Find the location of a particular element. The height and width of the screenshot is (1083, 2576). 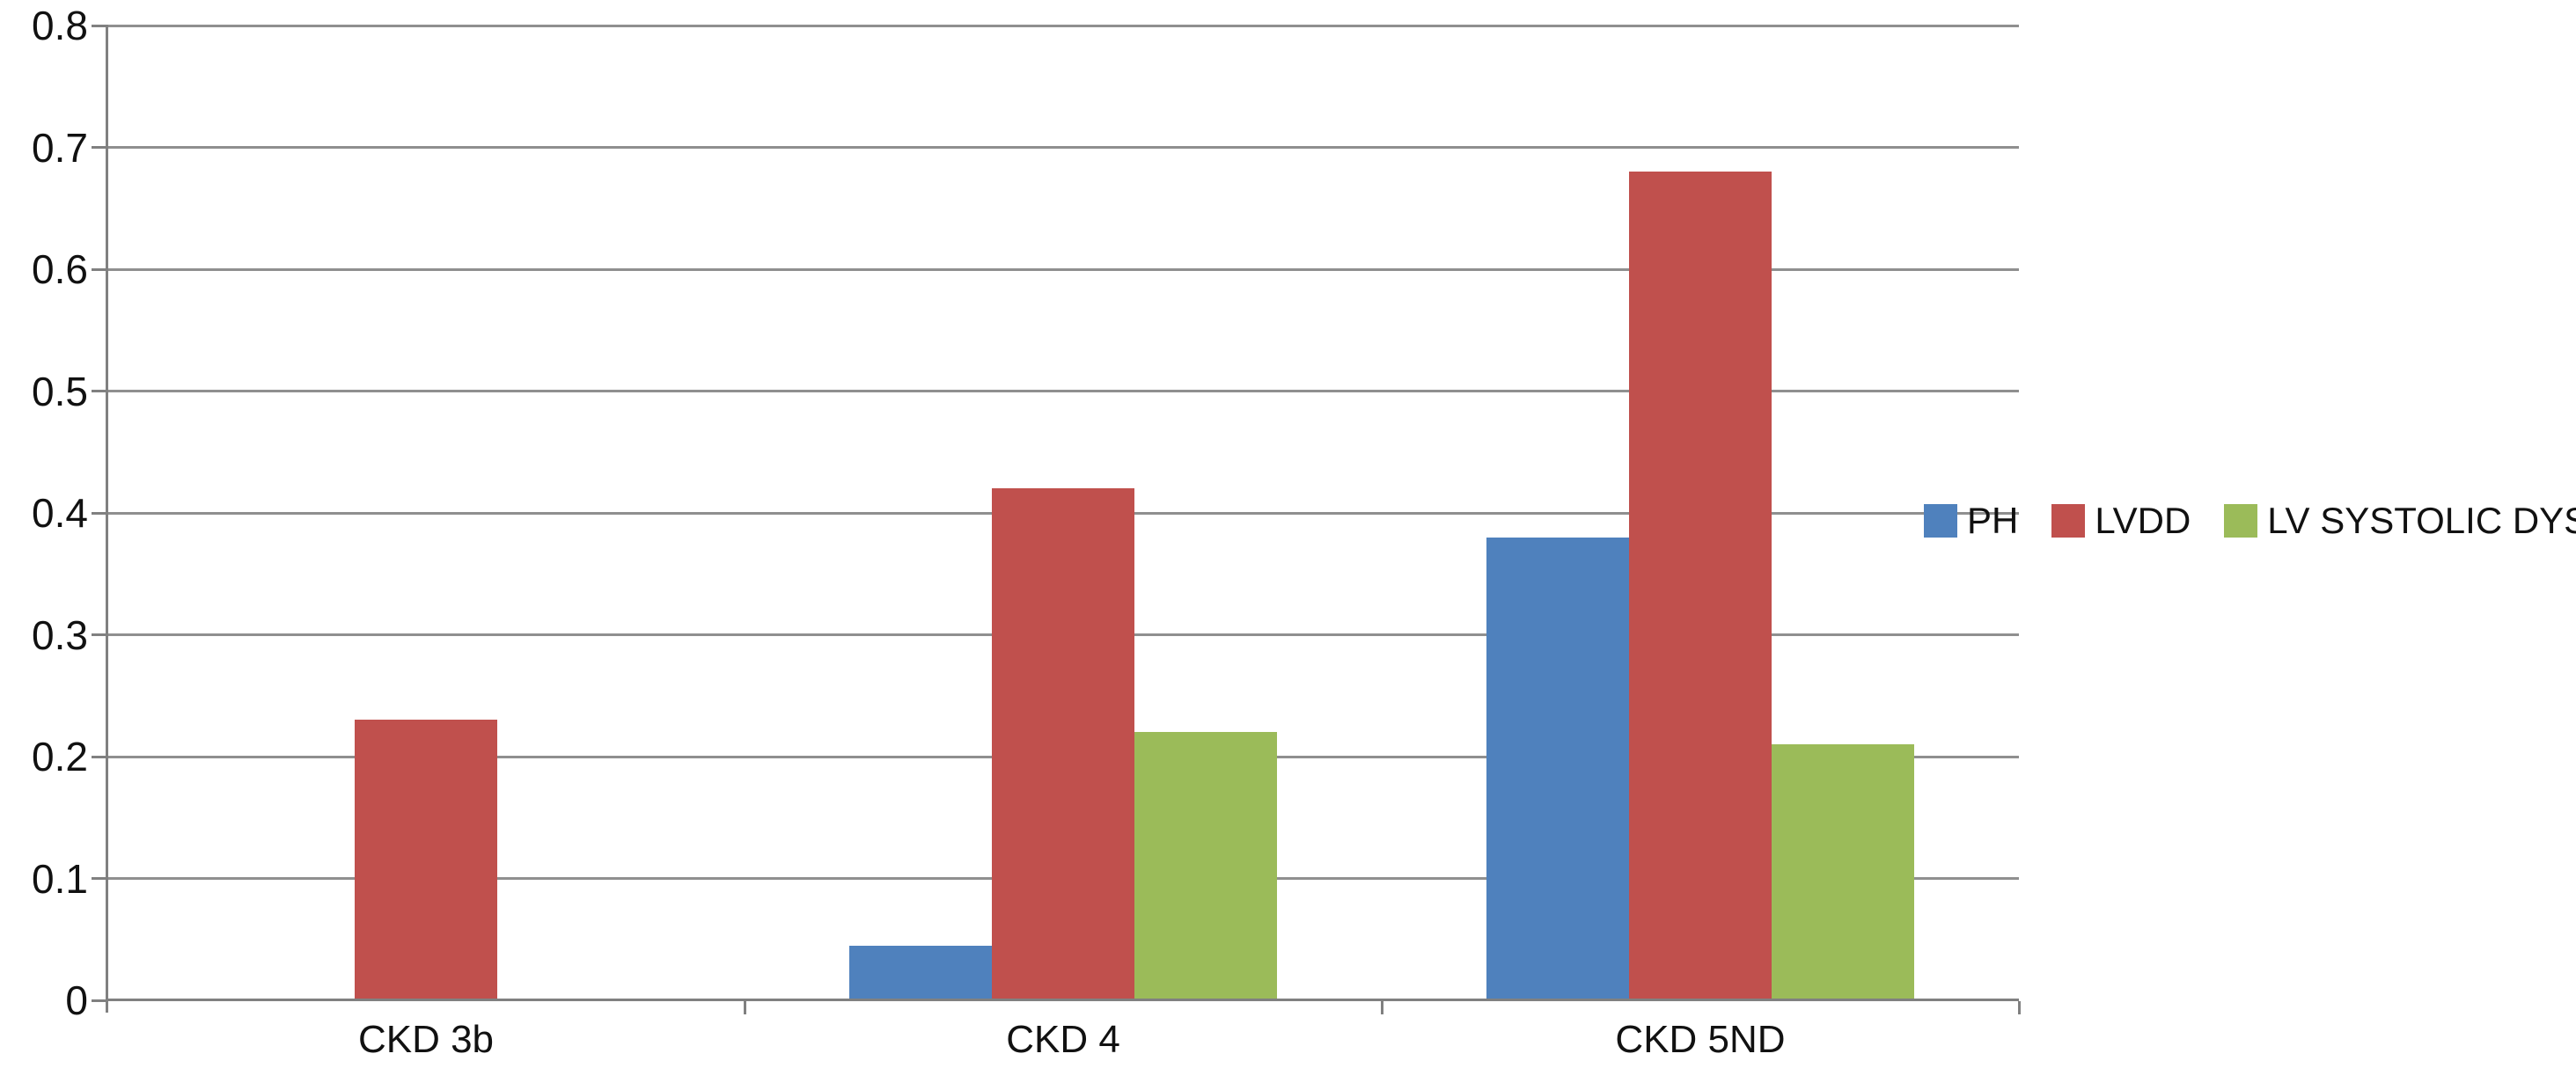

y-axis-line is located at coordinates (107, 519).